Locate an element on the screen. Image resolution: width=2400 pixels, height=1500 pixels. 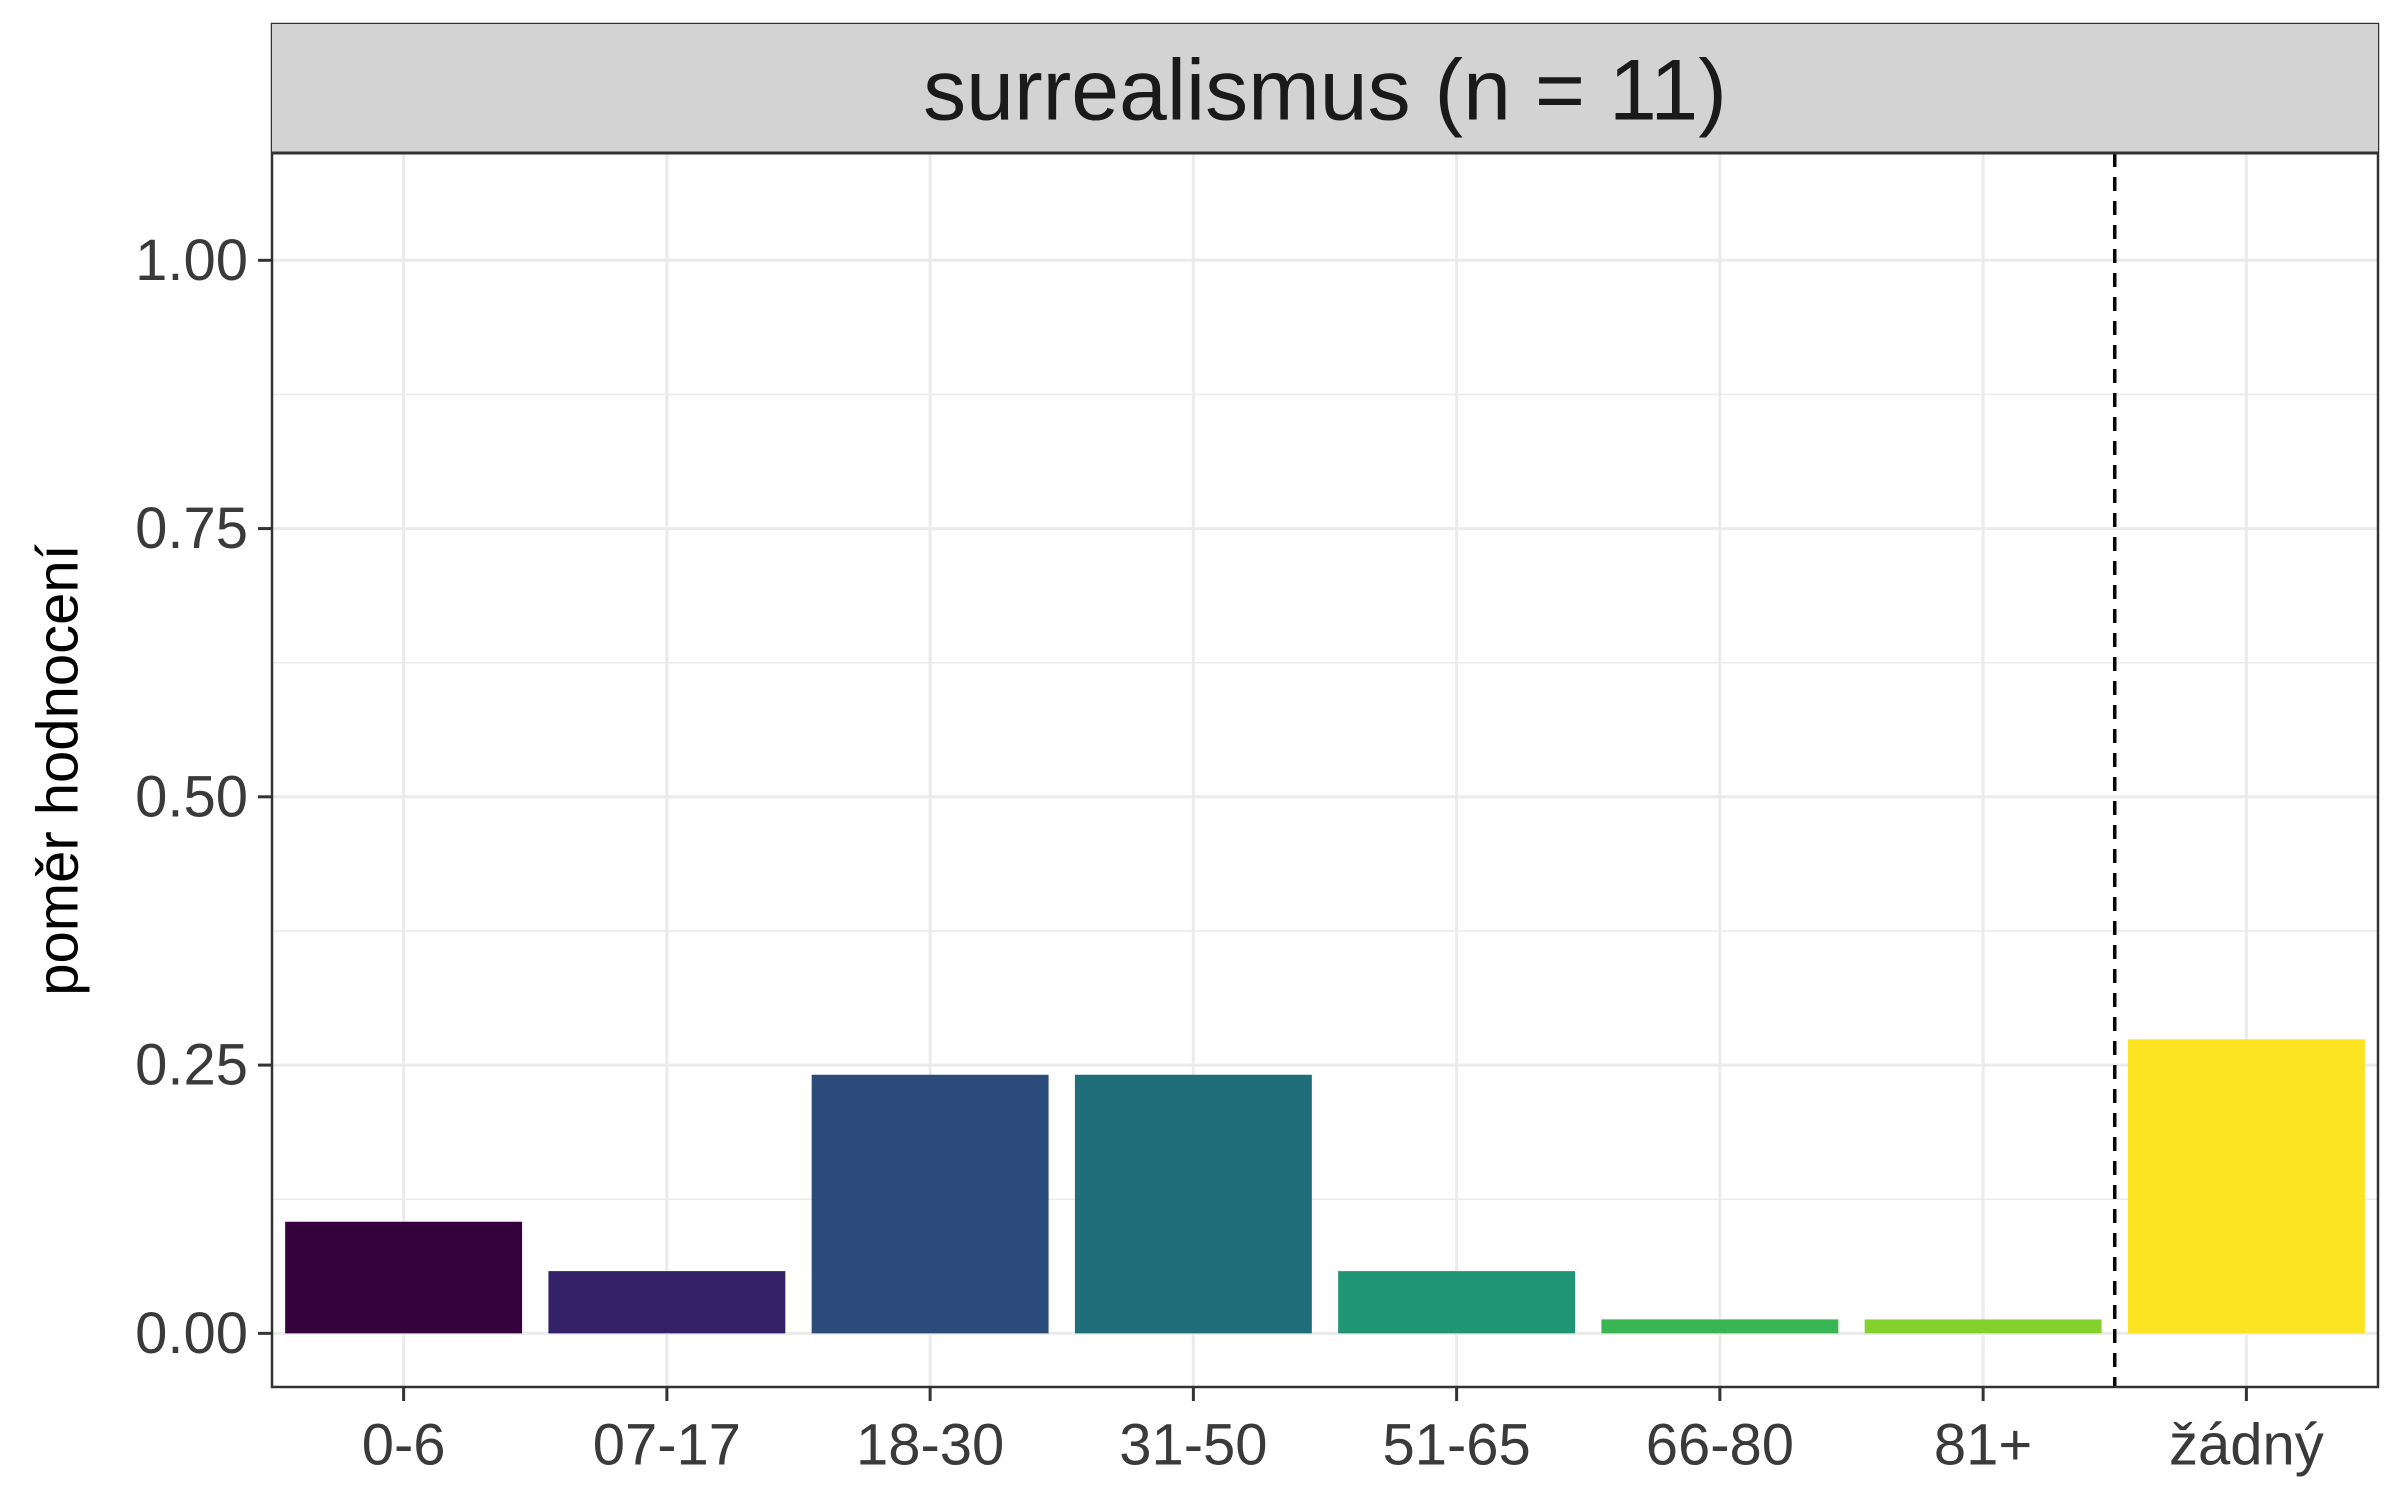
x-tick-label: žádný is located at coordinates (2246, 1445).